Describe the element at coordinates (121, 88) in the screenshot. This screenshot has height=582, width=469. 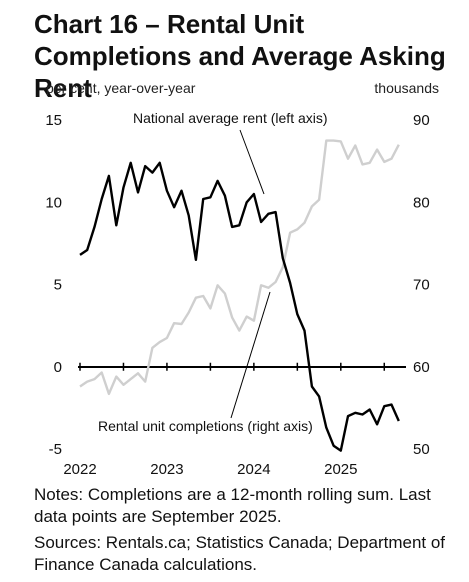
I see `left-axis-label: per cent, year-over-year` at that location.